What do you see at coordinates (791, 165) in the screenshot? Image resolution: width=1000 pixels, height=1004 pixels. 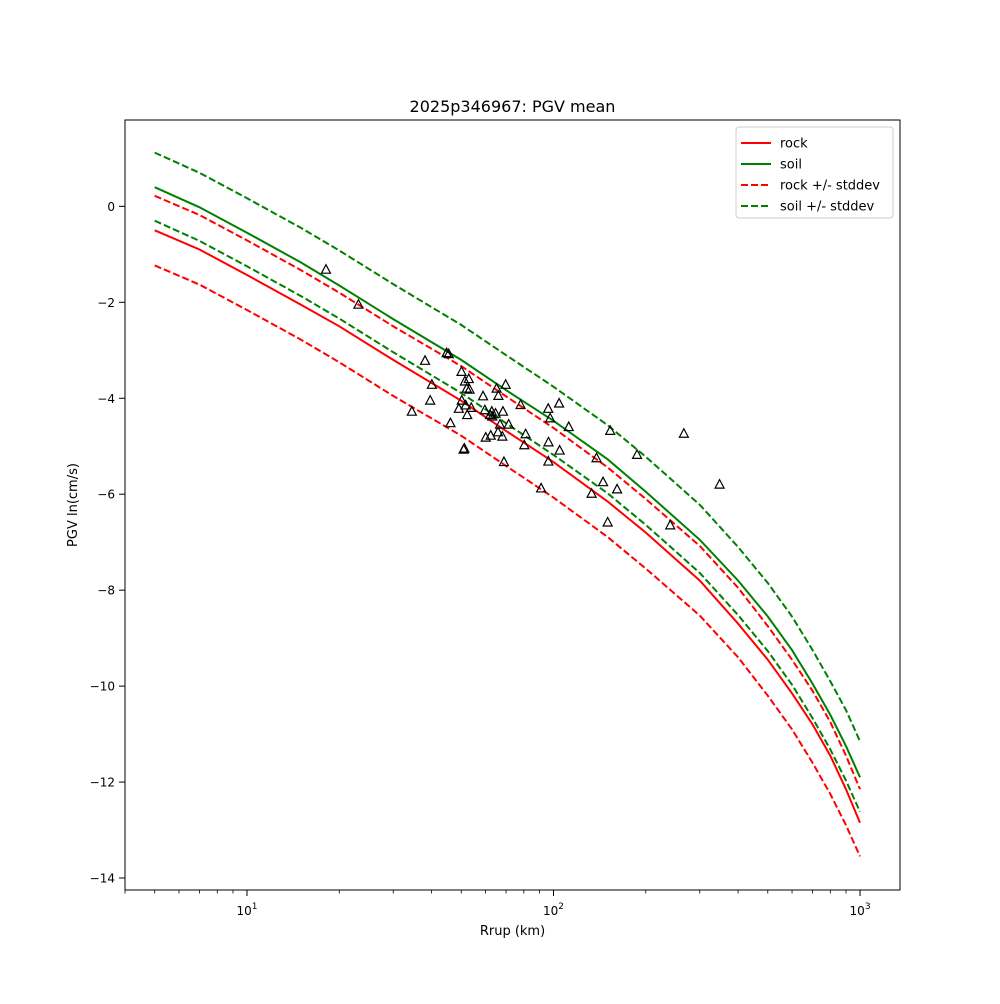 I see `legend-label: soil` at bounding box center [791, 165].